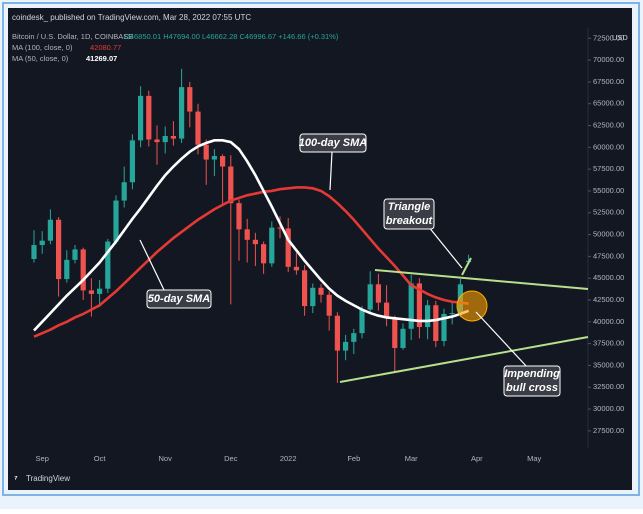 The image size is (643, 514). I want to click on logo-mark: ⁷, so click(16, 478).